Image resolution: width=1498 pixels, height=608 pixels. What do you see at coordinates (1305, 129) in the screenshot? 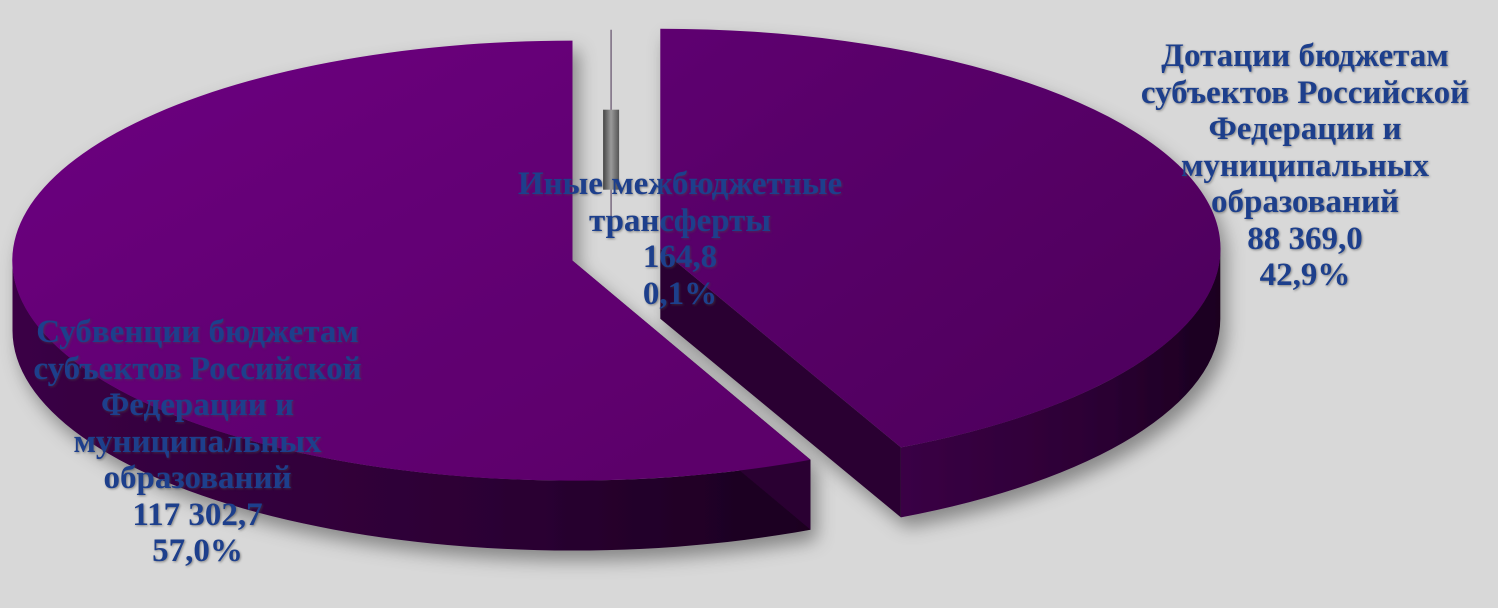
I see `slice-label-dotacii-line-3: Федерации и` at bounding box center [1305, 129].